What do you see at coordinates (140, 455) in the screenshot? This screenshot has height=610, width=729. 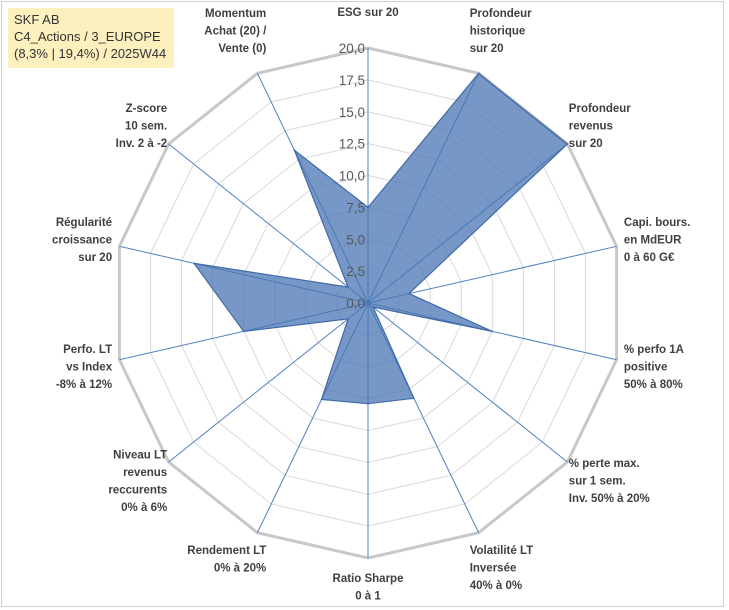 I see `axis-label-9-line-0: Niveau LT` at bounding box center [140, 455].